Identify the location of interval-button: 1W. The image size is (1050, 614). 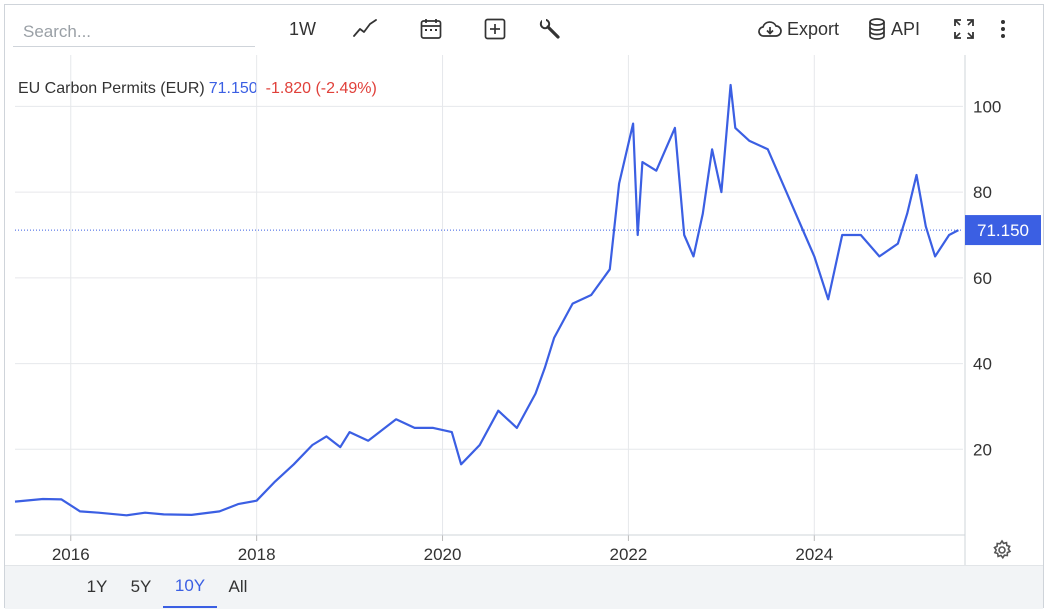
(302, 29).